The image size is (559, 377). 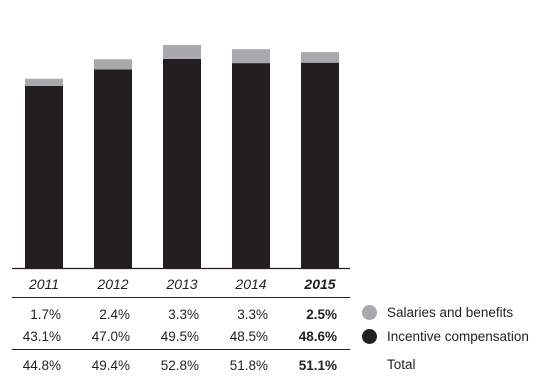 What do you see at coordinates (182, 163) in the screenshot?
I see `bar-incentive-2013` at bounding box center [182, 163].